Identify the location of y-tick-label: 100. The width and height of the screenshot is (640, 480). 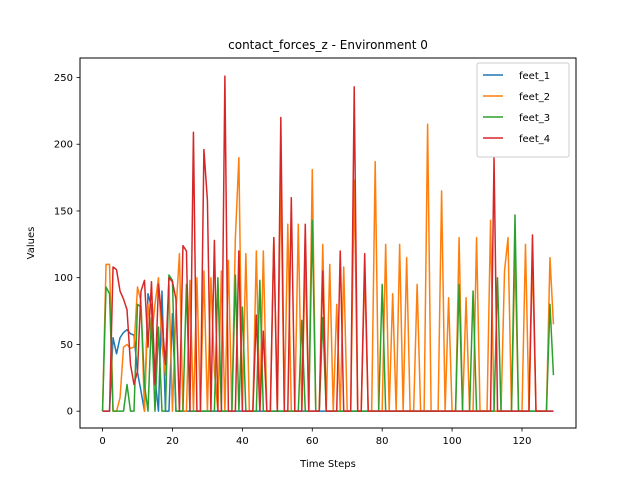
(63, 278).